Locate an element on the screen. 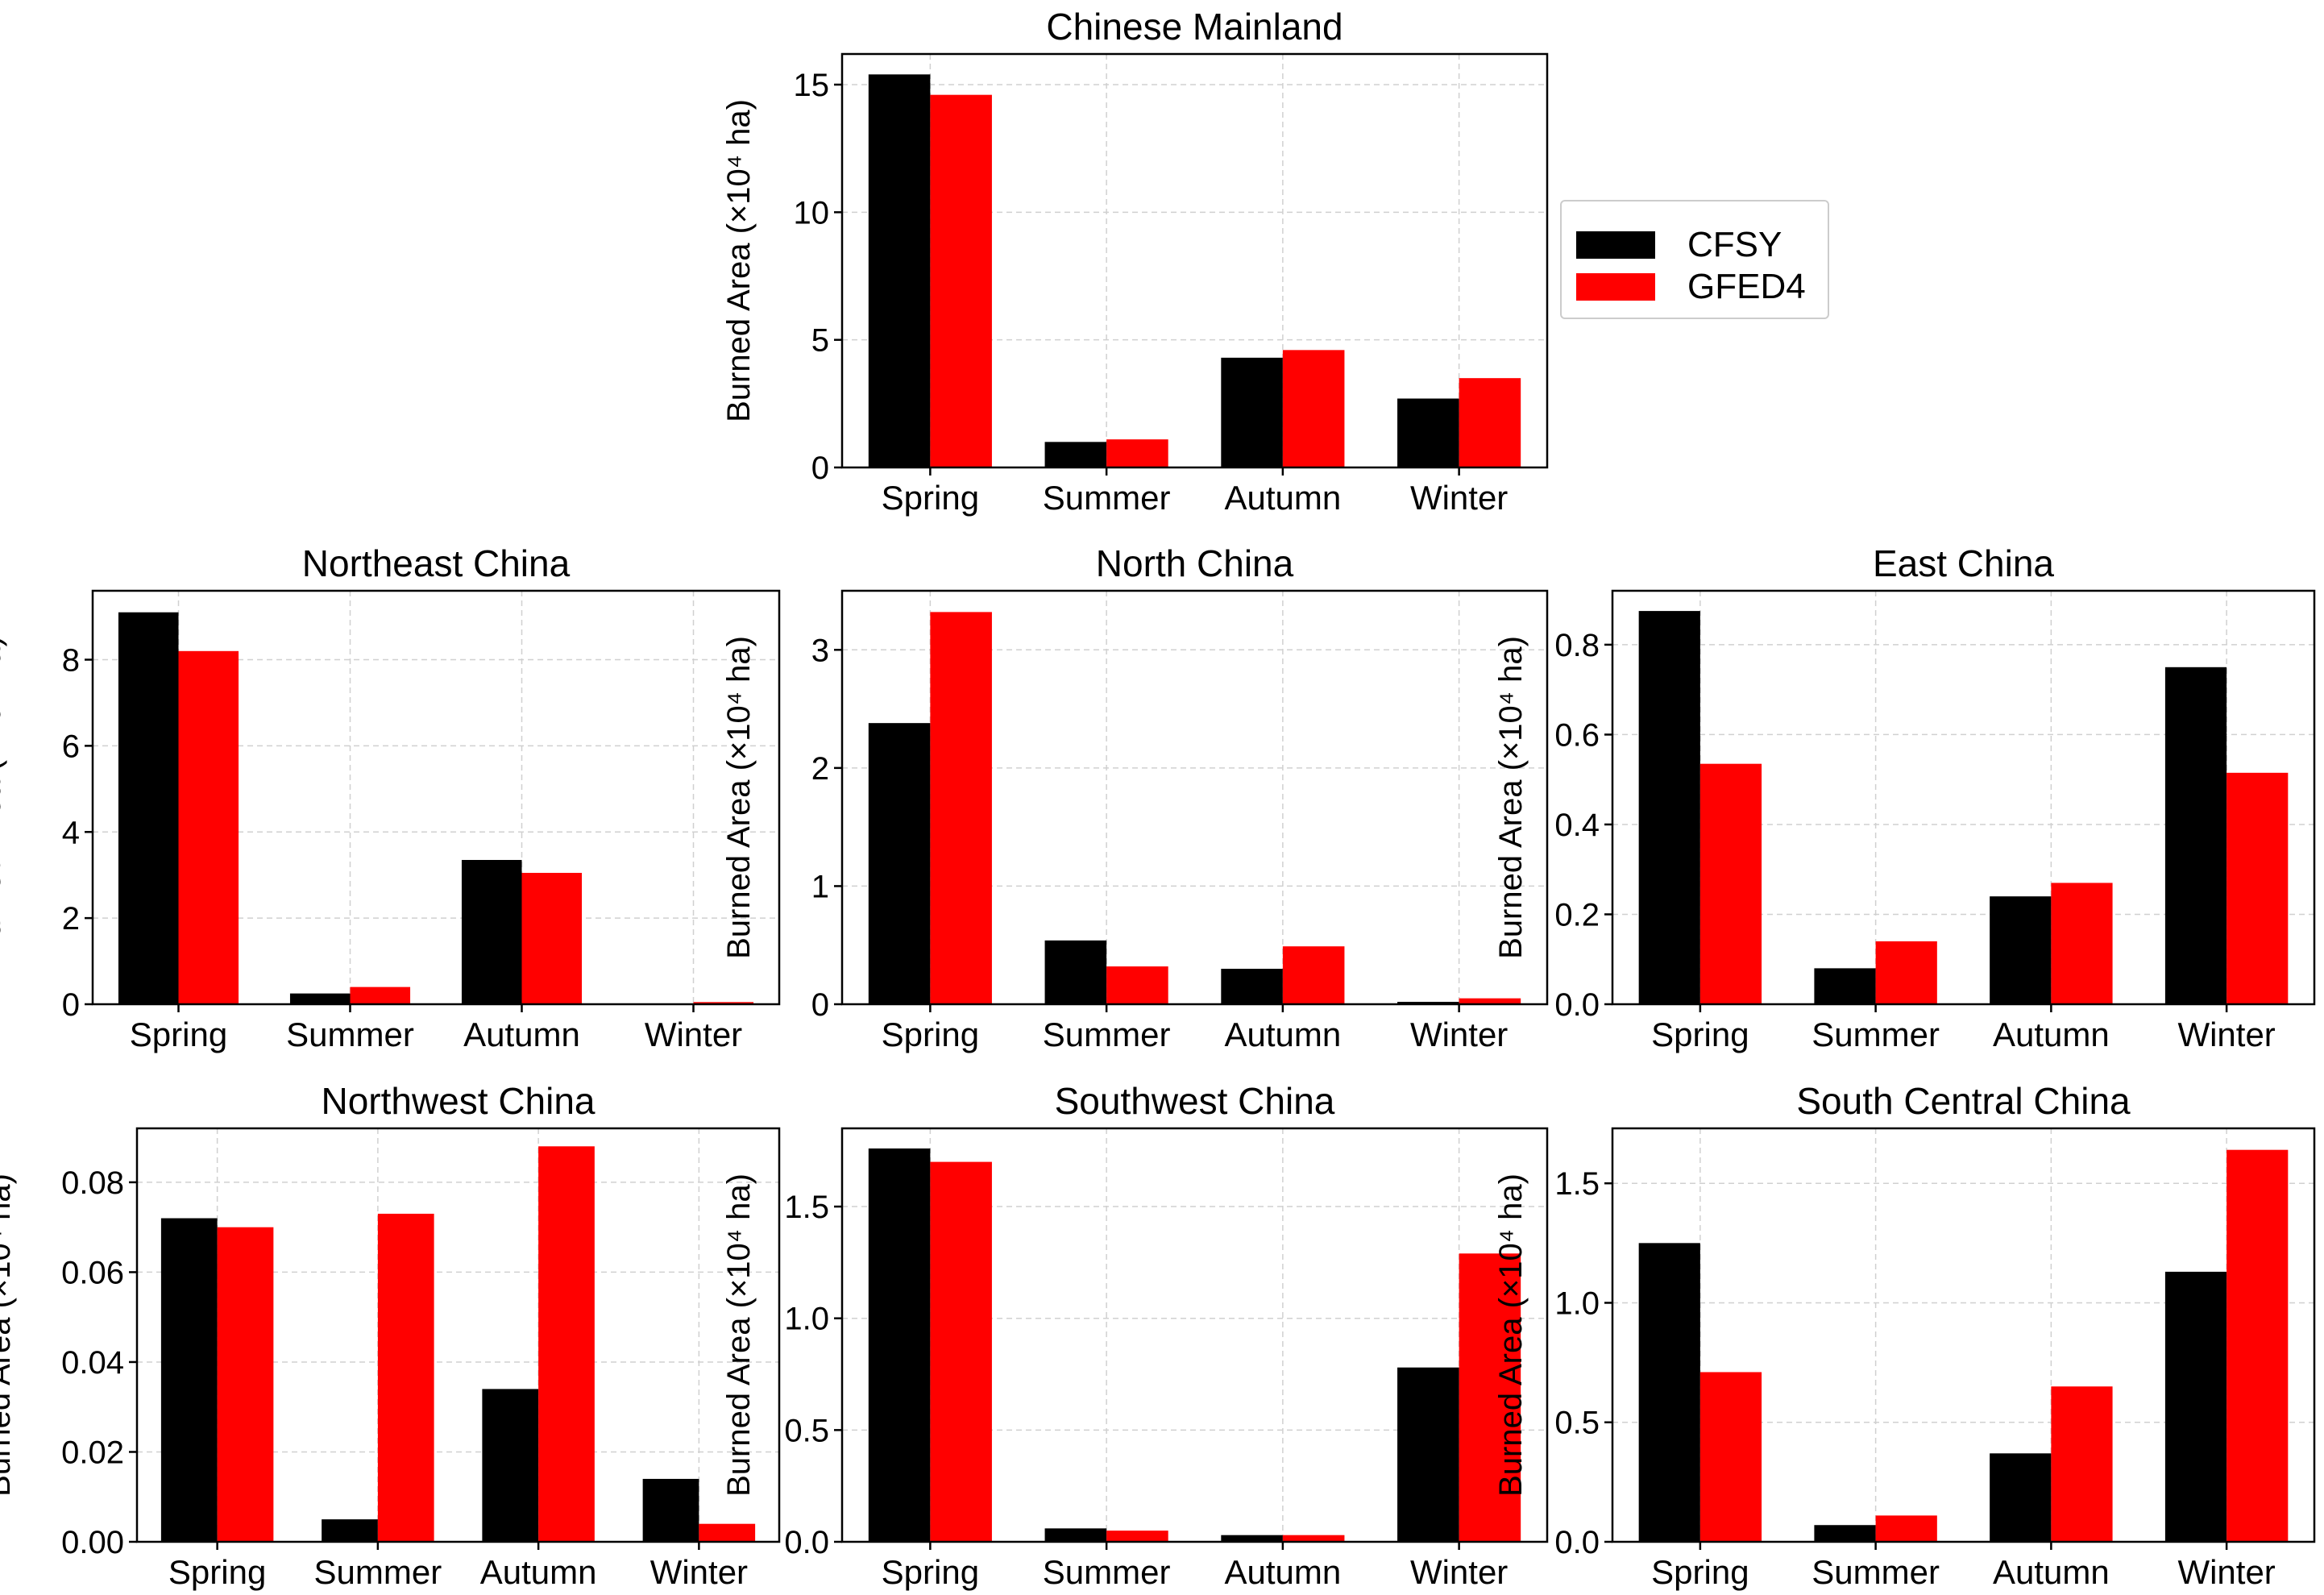  chart-title: Northeast China is located at coordinates (437, 563).